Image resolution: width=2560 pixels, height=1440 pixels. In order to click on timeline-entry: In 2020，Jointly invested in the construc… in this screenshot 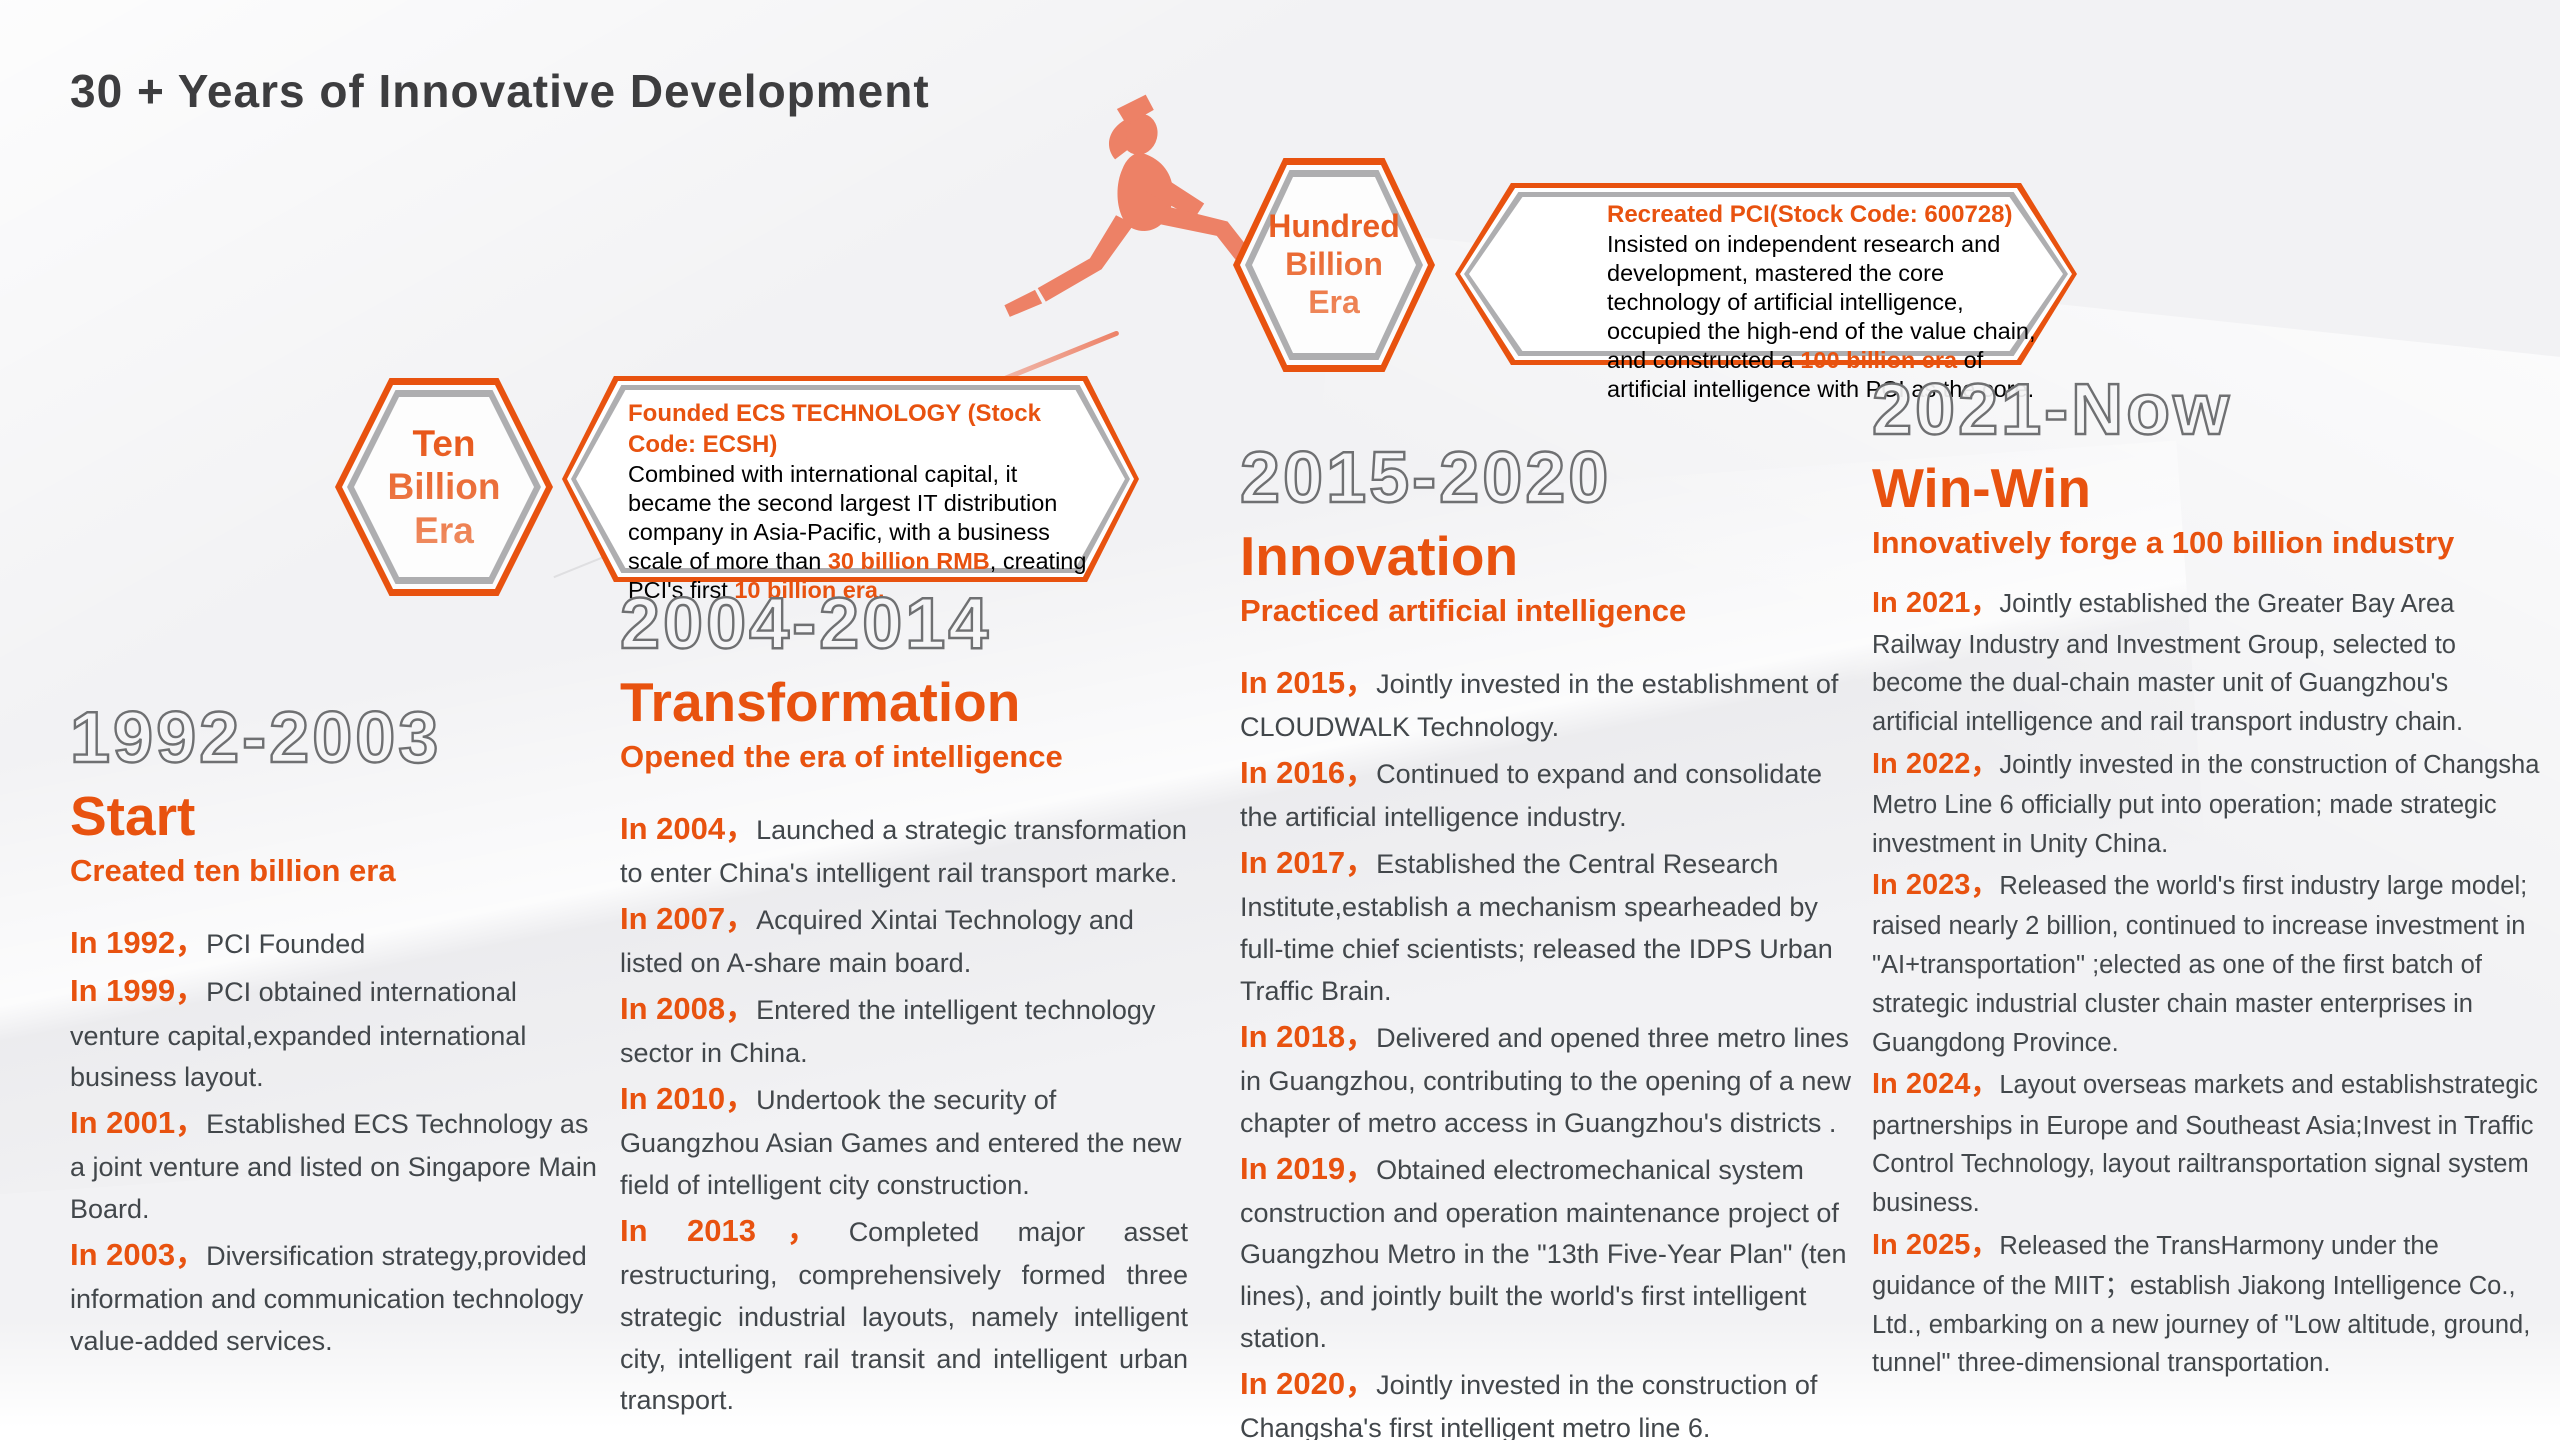, I will do `click(1547, 1400)`.